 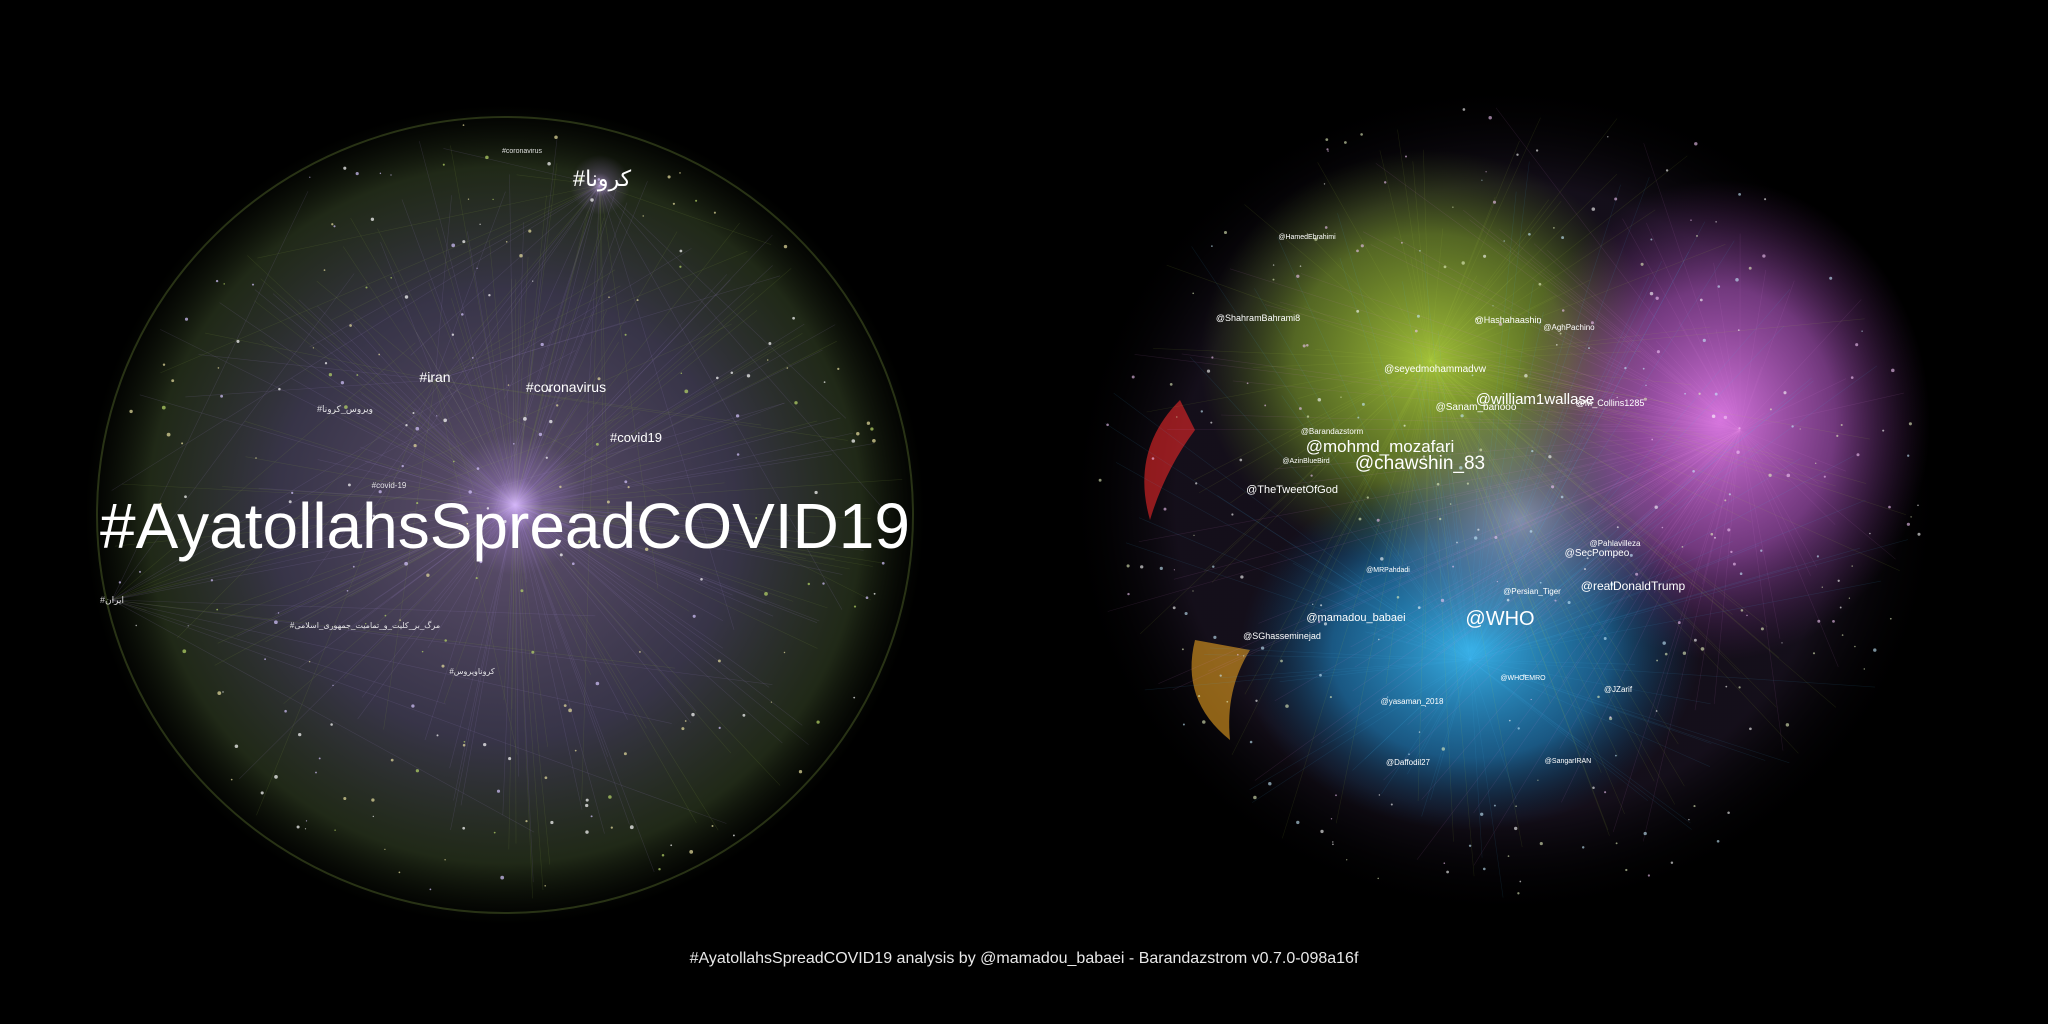 What do you see at coordinates (1597, 553) in the screenshot?
I see `mention-label-secpompeo: @SecPompeo` at bounding box center [1597, 553].